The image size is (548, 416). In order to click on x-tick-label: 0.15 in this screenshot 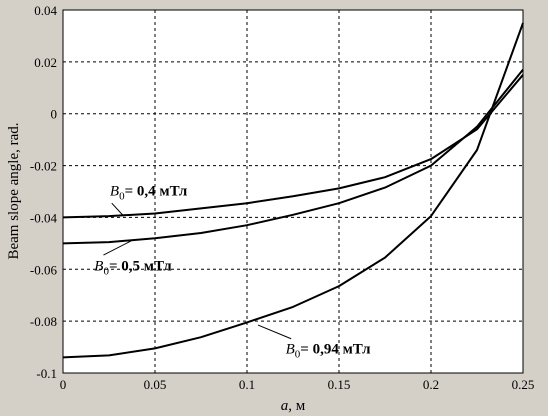, I will do `click(339, 384)`.